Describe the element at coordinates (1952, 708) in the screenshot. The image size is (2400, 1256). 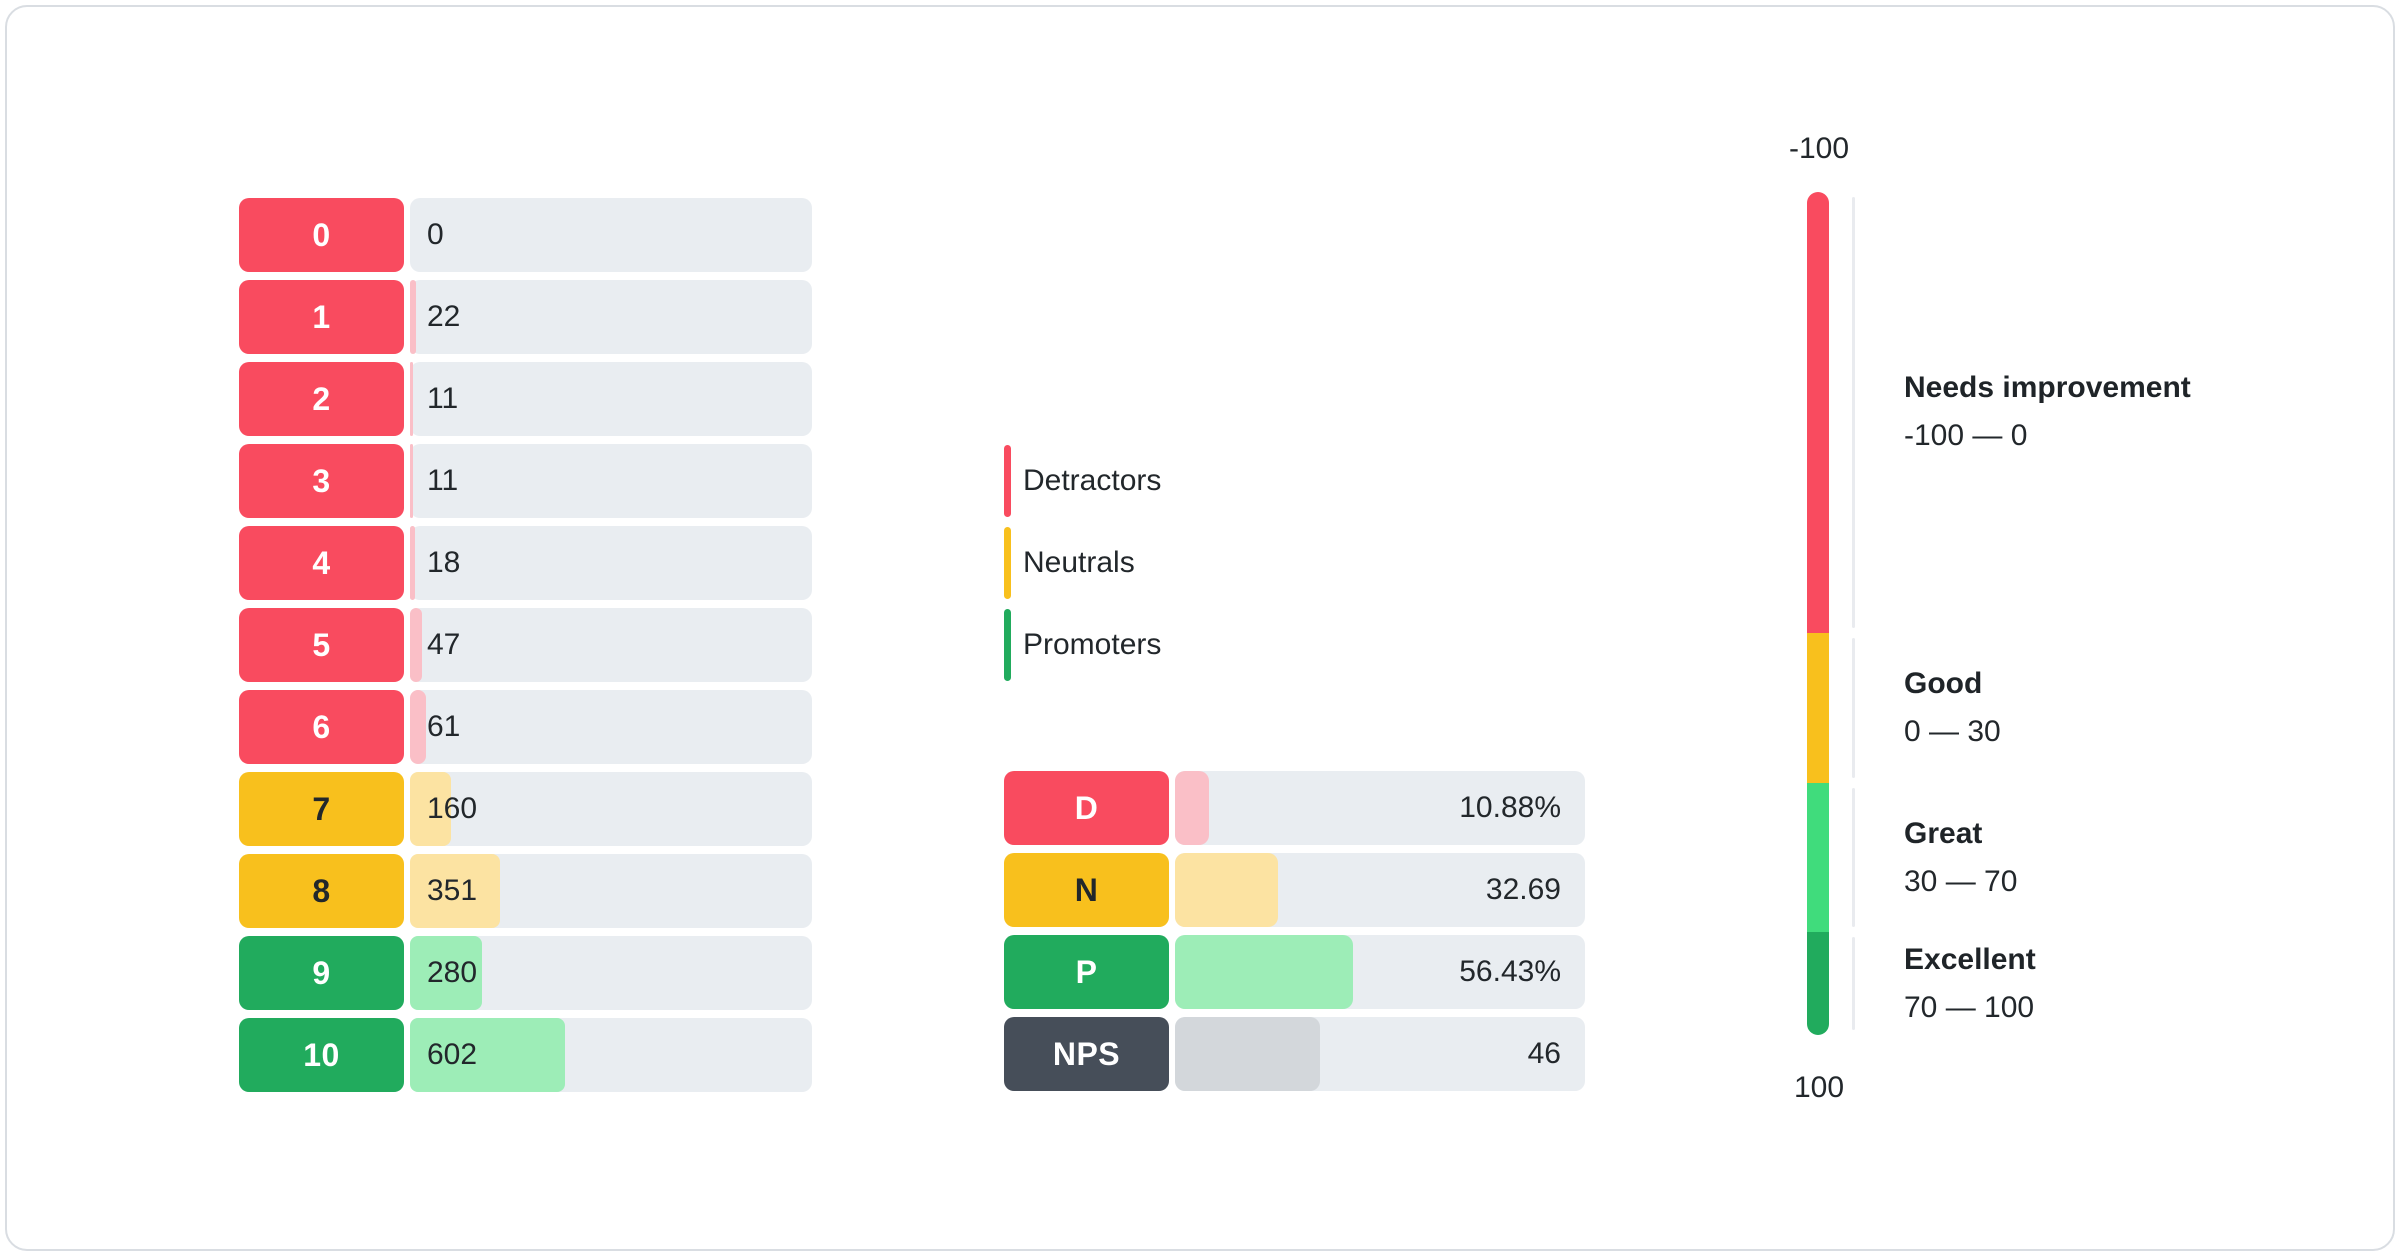
I see `gauge-section-good: Good 0 — 30` at that location.